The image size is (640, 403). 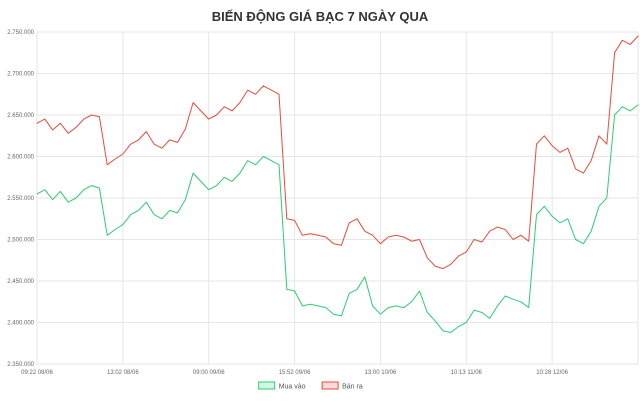 What do you see at coordinates (20, 158) in the screenshot?
I see `y-tick-label: 2.600.000` at bounding box center [20, 158].